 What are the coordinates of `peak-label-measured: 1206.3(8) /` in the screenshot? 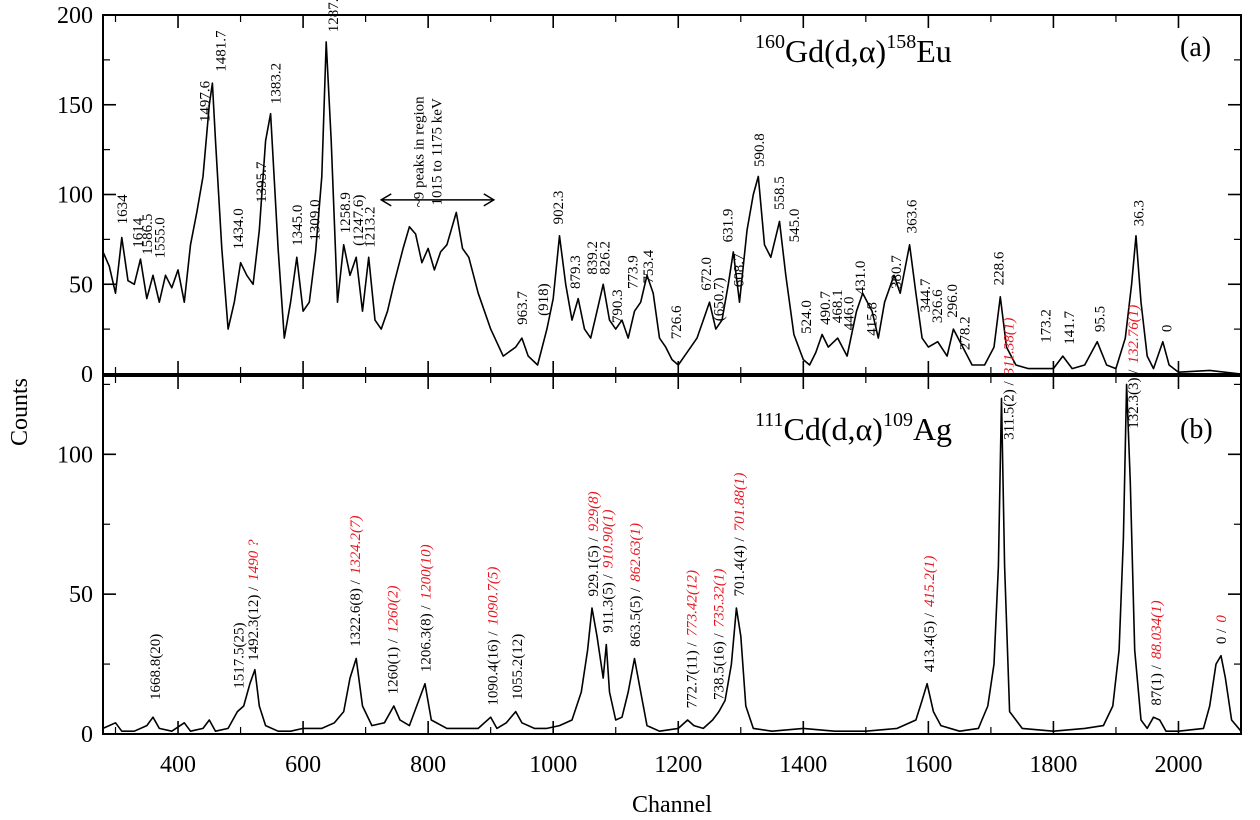 It's located at (427, 638).